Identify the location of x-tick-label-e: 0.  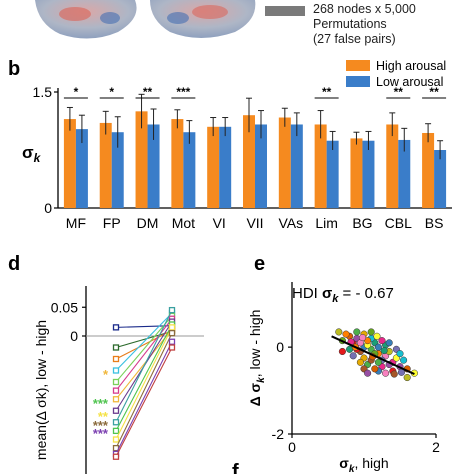
(292, 447).